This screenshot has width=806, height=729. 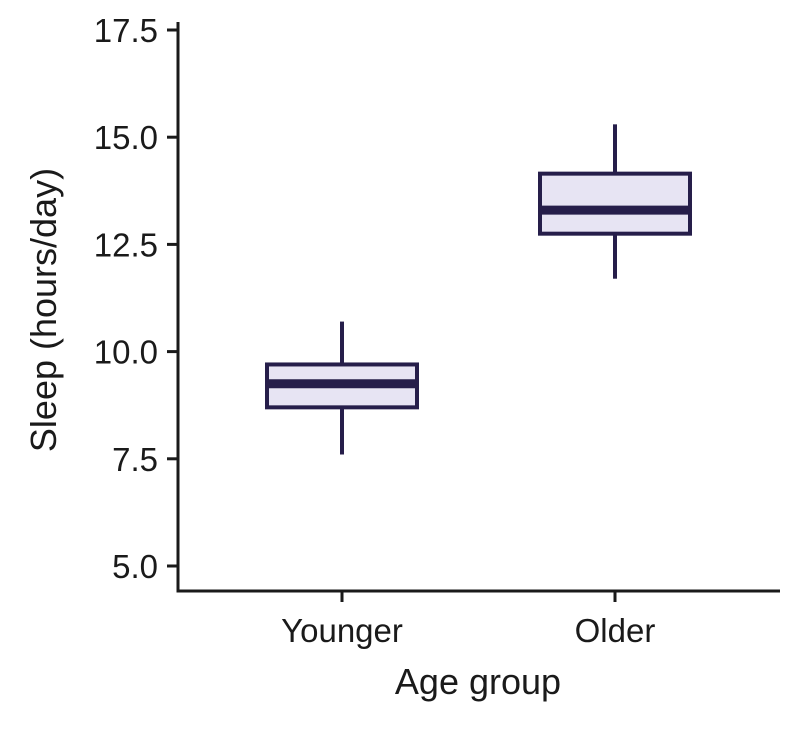 What do you see at coordinates (126, 352) in the screenshot?
I see `y-tick-label: 10.0` at bounding box center [126, 352].